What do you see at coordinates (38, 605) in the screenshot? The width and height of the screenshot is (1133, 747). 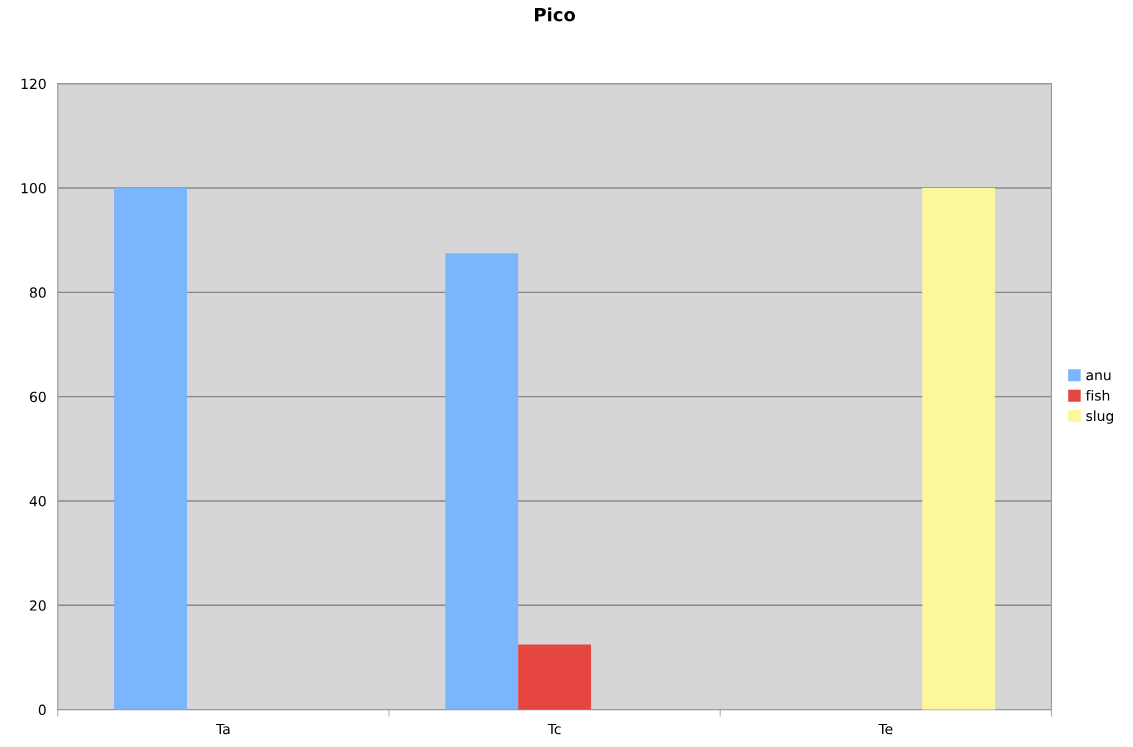 I see `y-tick-label: 20` at bounding box center [38, 605].